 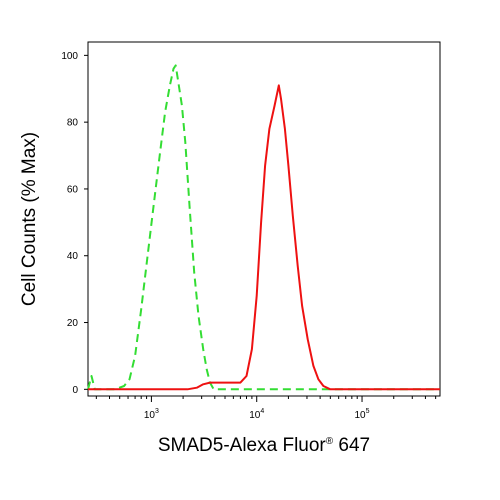 I want to click on x-axis-title-suffix: 647, so click(x=351, y=445).